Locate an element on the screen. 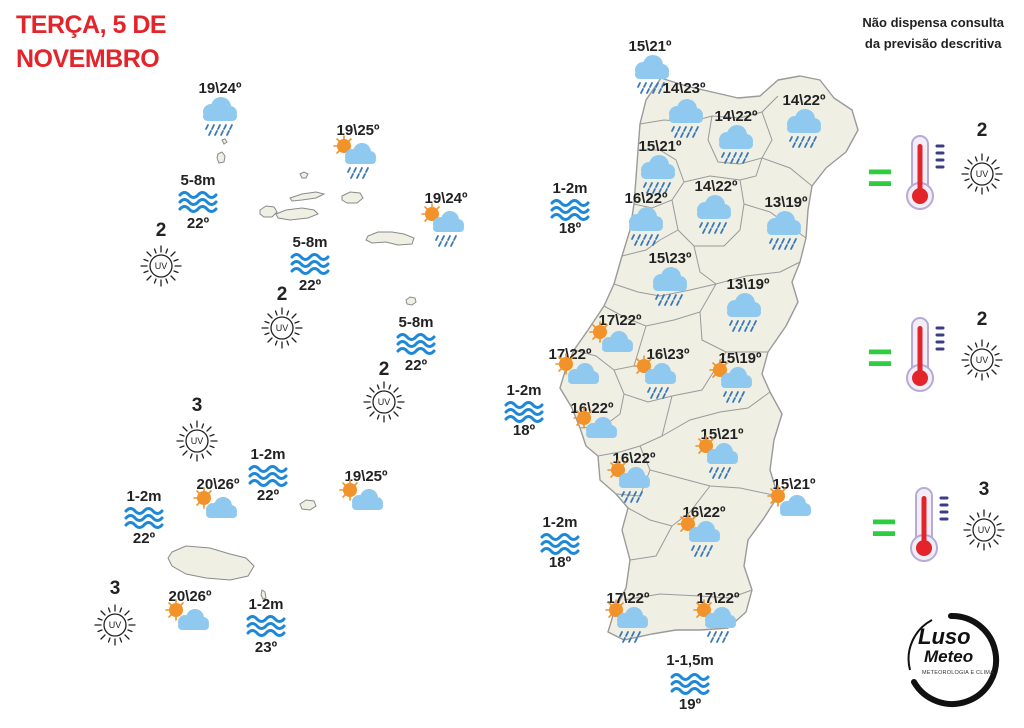 This screenshot has height=728, width=1024. madeira-islands is located at coordinates (242, 549).